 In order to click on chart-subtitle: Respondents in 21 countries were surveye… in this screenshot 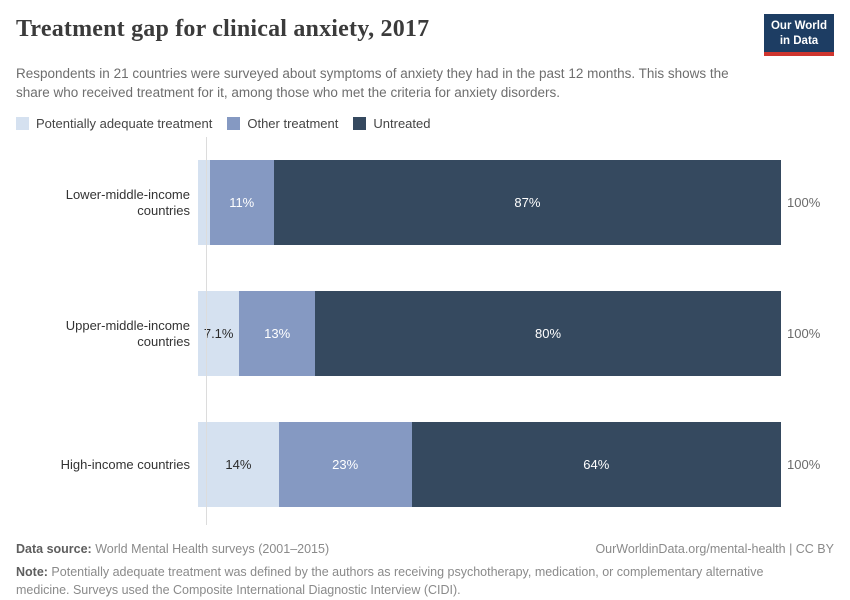, I will do `click(372, 83)`.